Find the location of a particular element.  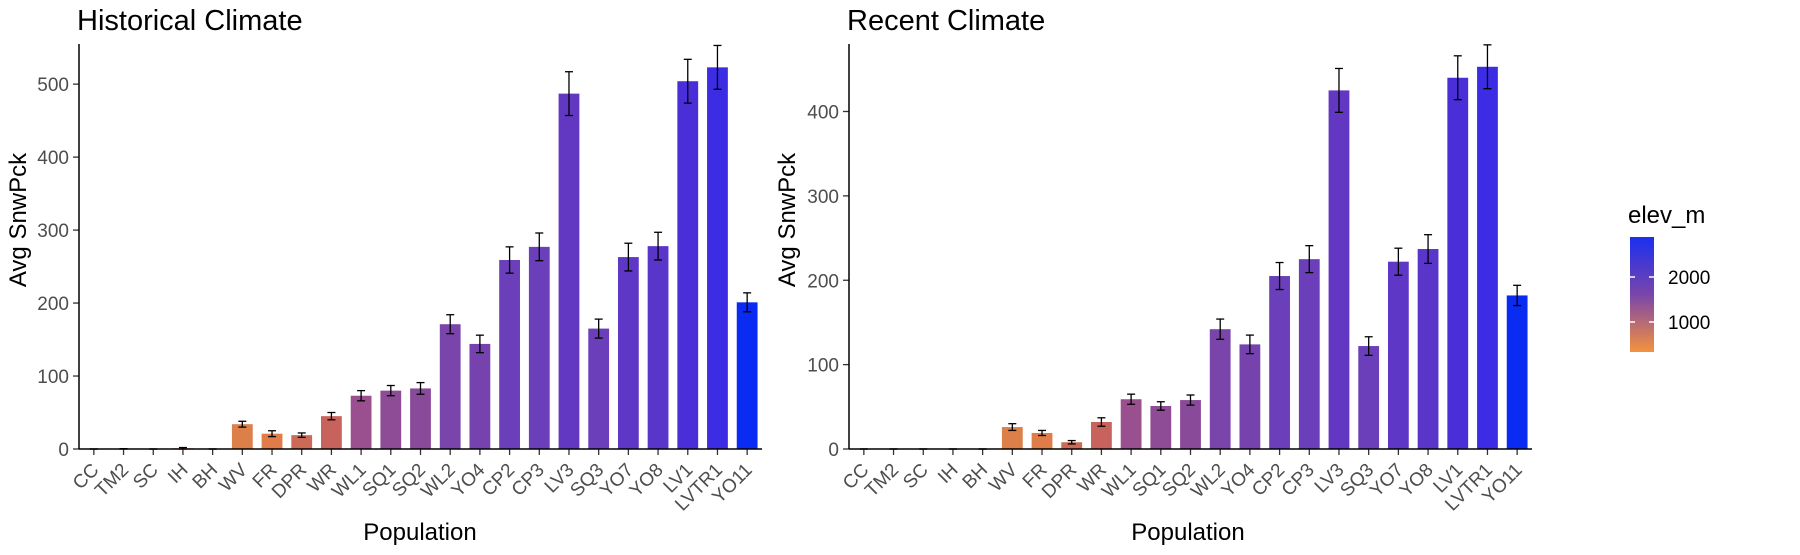

legend-colorbar is located at coordinates (1642, 294).